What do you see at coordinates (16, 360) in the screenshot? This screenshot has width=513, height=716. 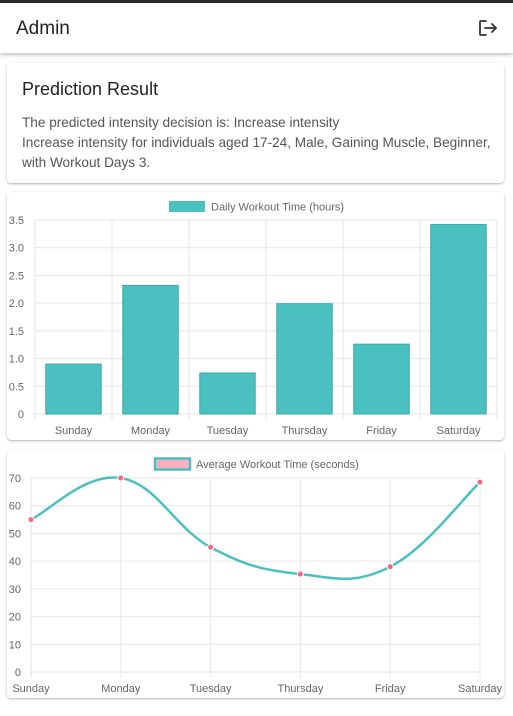 I see `y-tick-label: 1.0` at bounding box center [16, 360].